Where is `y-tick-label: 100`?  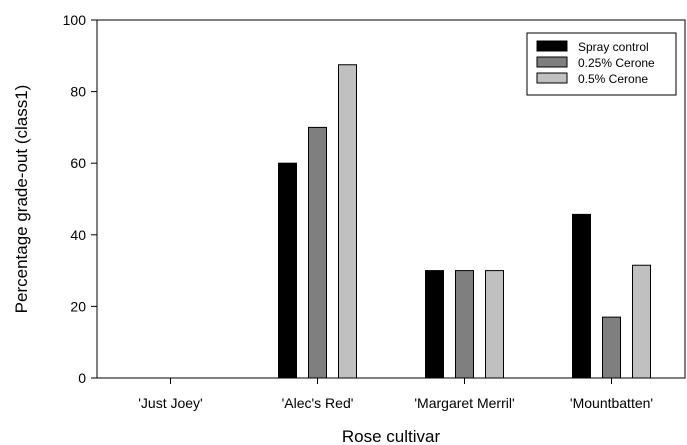 y-tick-label: 100 is located at coordinates (75, 20).